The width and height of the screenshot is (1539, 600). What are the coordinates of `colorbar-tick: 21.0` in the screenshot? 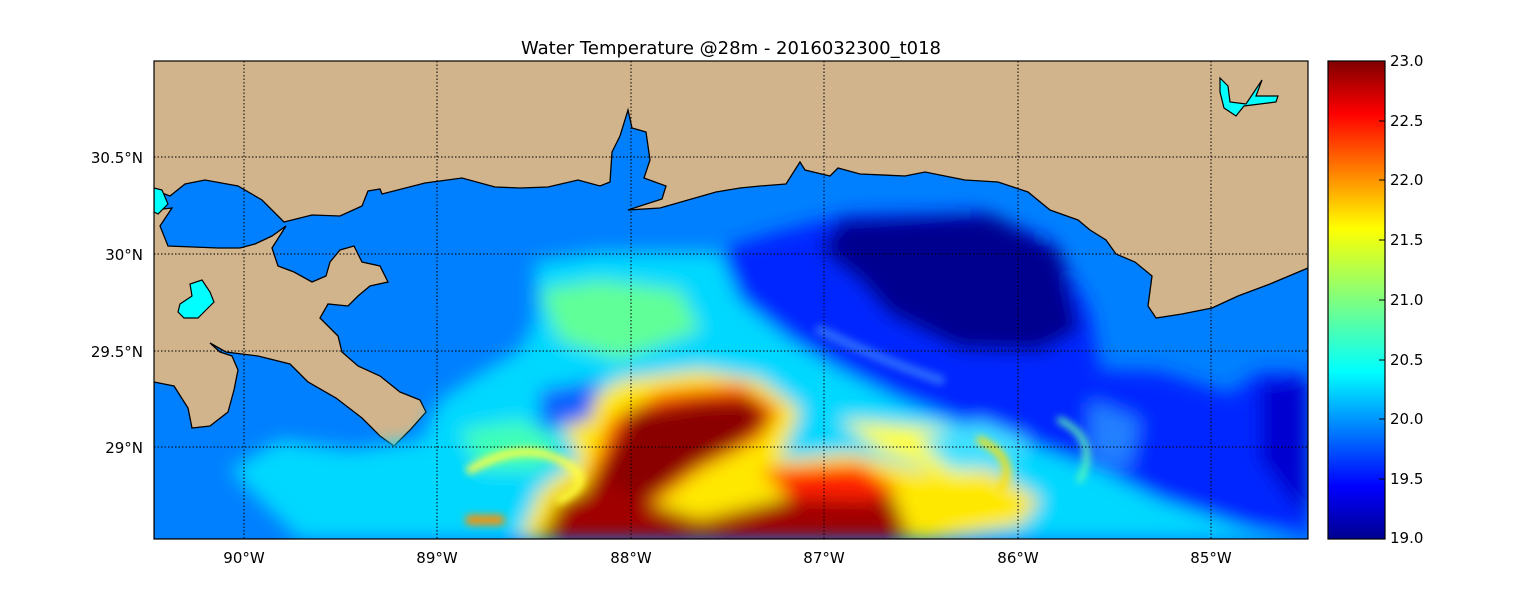 It's located at (1406, 300).